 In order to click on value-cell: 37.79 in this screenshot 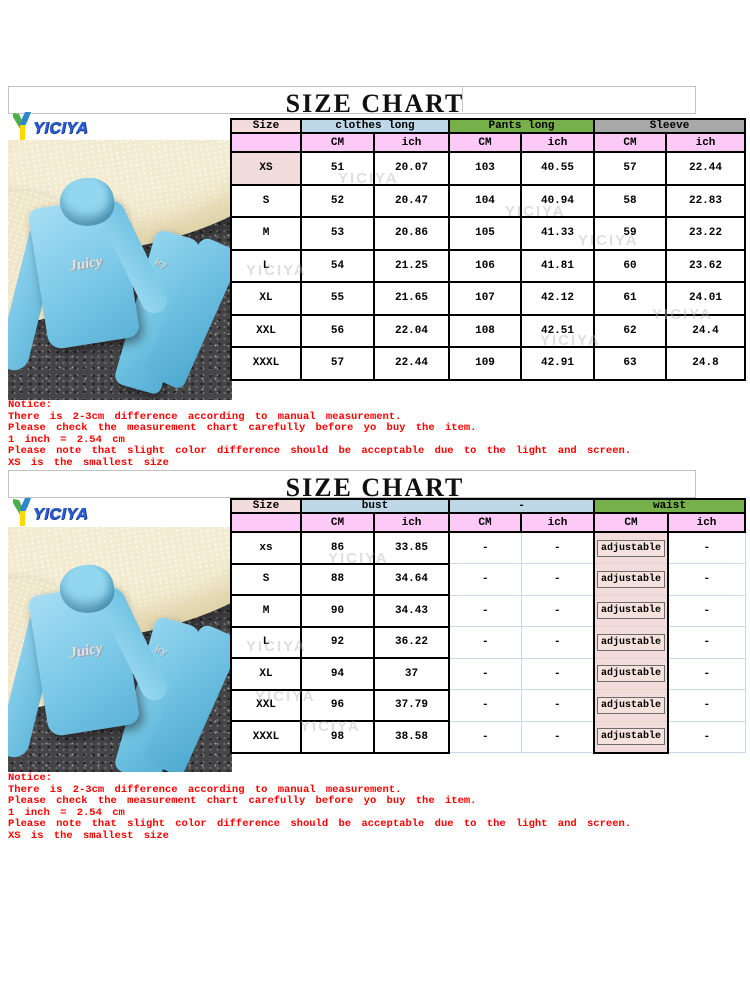, I will do `click(411, 705)`.